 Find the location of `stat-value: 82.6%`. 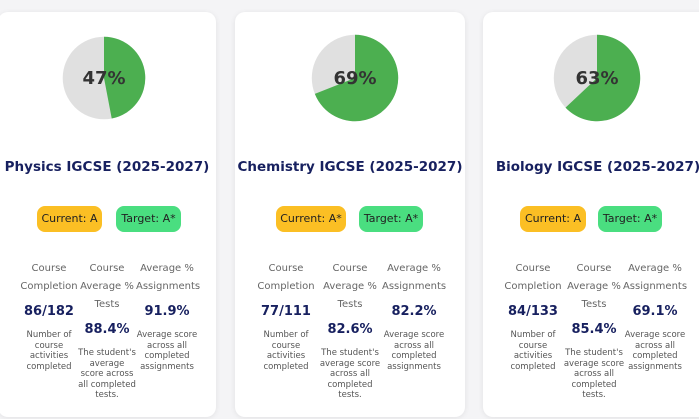

stat-value: 82.6% is located at coordinates (350, 329).